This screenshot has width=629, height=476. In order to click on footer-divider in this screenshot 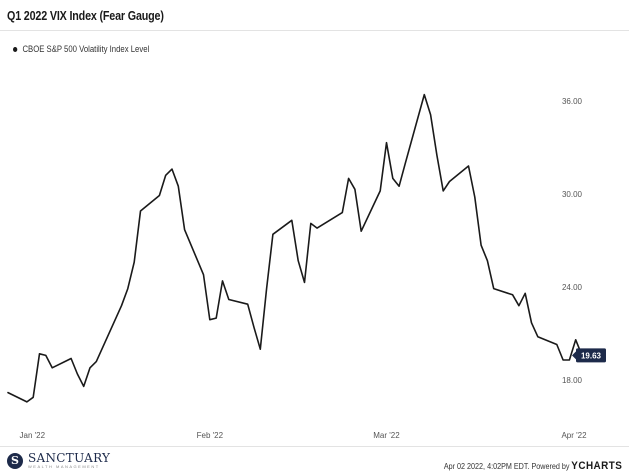, I will do `click(314, 446)`.